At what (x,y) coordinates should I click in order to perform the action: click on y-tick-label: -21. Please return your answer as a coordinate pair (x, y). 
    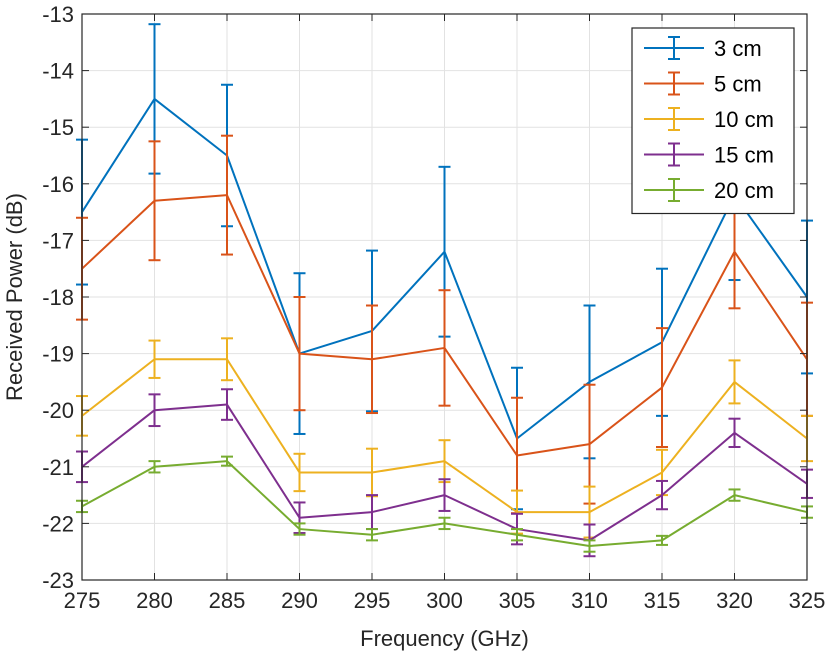
    Looking at the image, I should click on (58, 467).